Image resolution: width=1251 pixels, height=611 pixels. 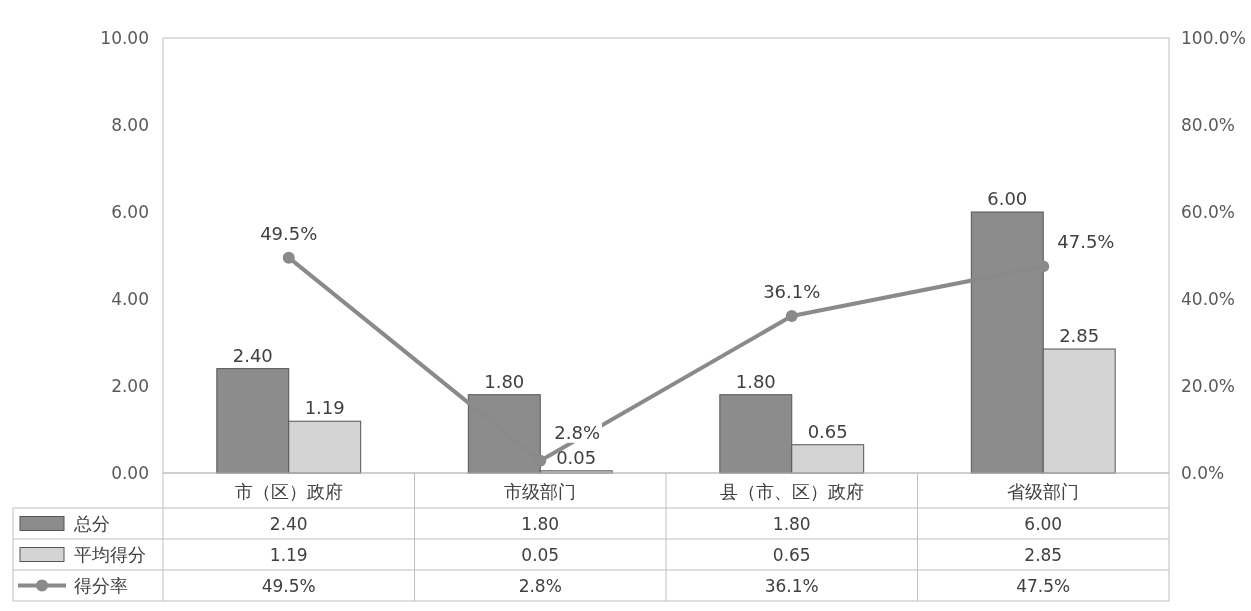 I want to click on text: 2.85, so click(x=1079, y=336).